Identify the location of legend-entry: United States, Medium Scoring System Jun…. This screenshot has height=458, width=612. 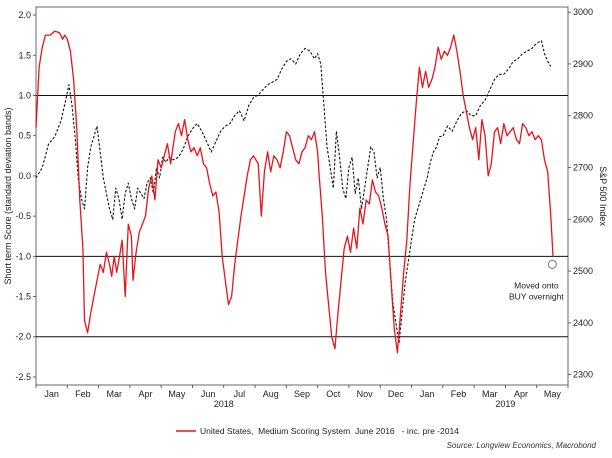
(329, 431).